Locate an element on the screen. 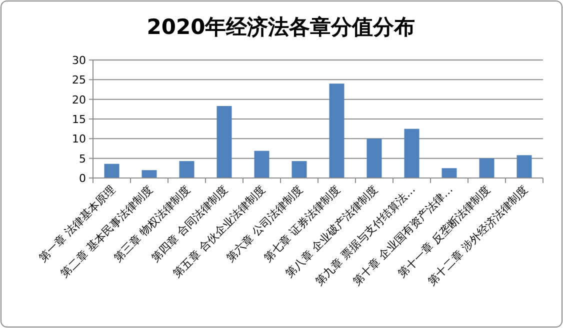  y-tick-label: 25 is located at coordinates (79, 80).